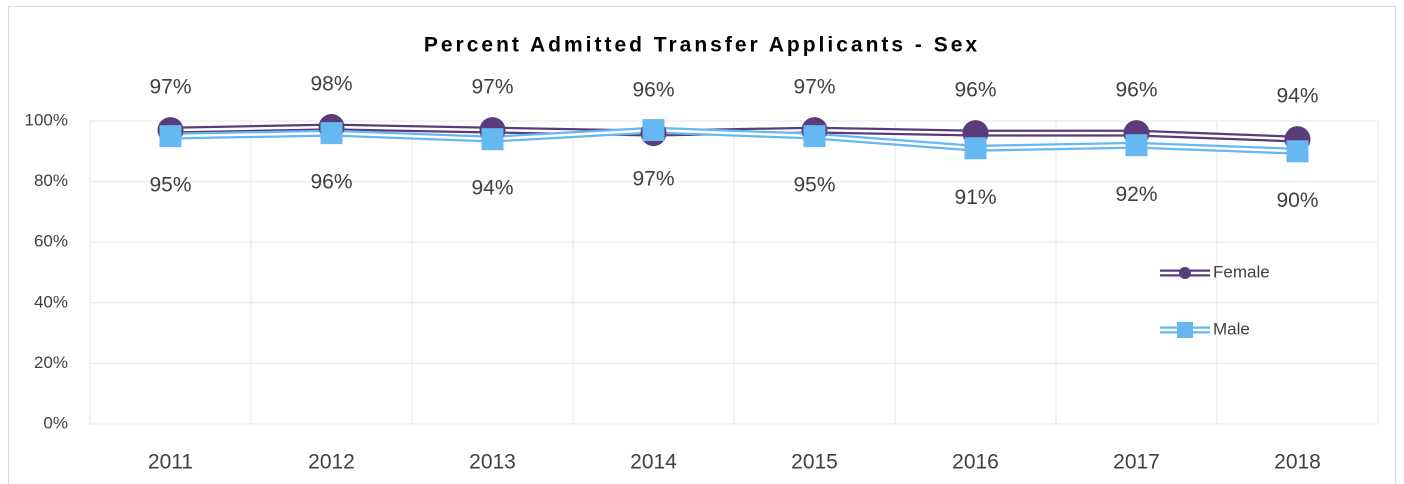 Image resolution: width=1404 pixels, height=484 pixels. Describe the element at coordinates (170, 462) in the screenshot. I see `x-tick-label: 2011` at that location.